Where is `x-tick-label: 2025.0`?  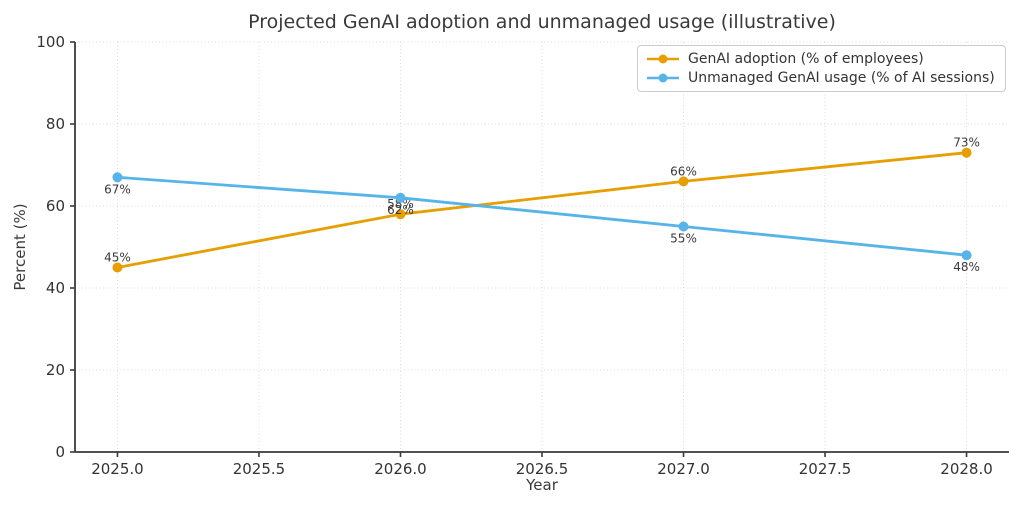 x-tick-label: 2025.0 is located at coordinates (117, 469).